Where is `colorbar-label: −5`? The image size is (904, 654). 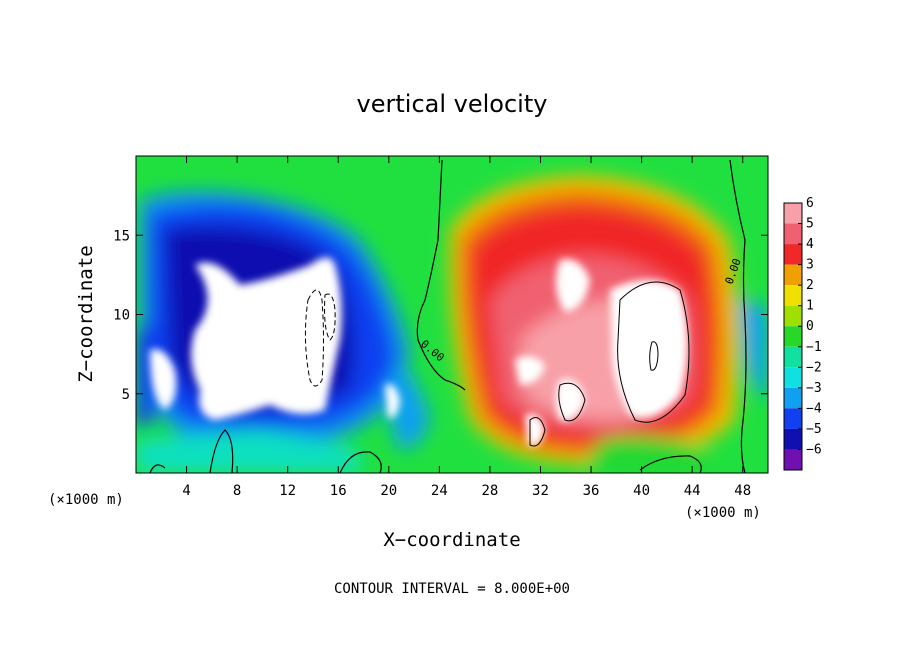 colorbar-label: −5 is located at coordinates (814, 429).